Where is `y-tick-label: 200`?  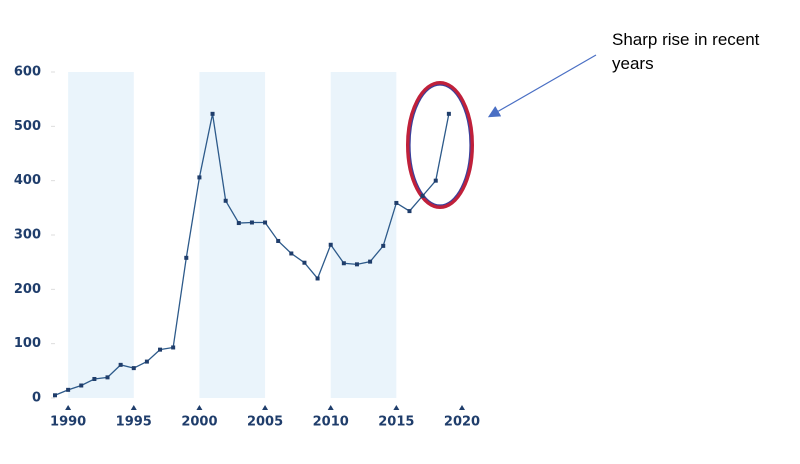 y-tick-label: 200 is located at coordinates (27, 289).